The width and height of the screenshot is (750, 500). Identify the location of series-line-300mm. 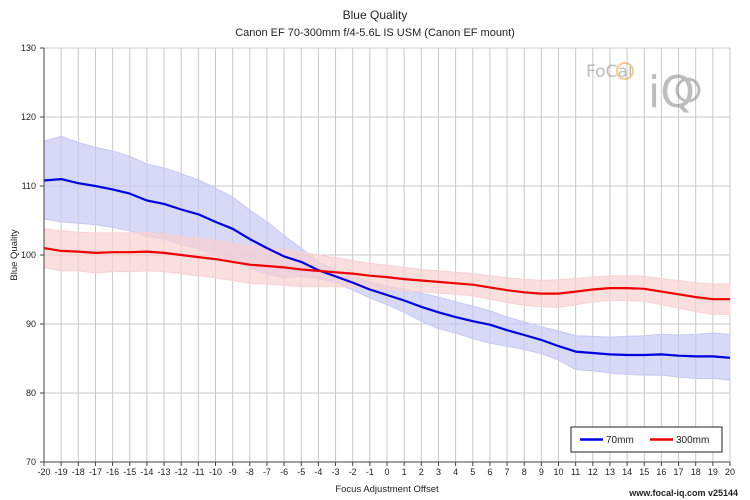
(386, 274).